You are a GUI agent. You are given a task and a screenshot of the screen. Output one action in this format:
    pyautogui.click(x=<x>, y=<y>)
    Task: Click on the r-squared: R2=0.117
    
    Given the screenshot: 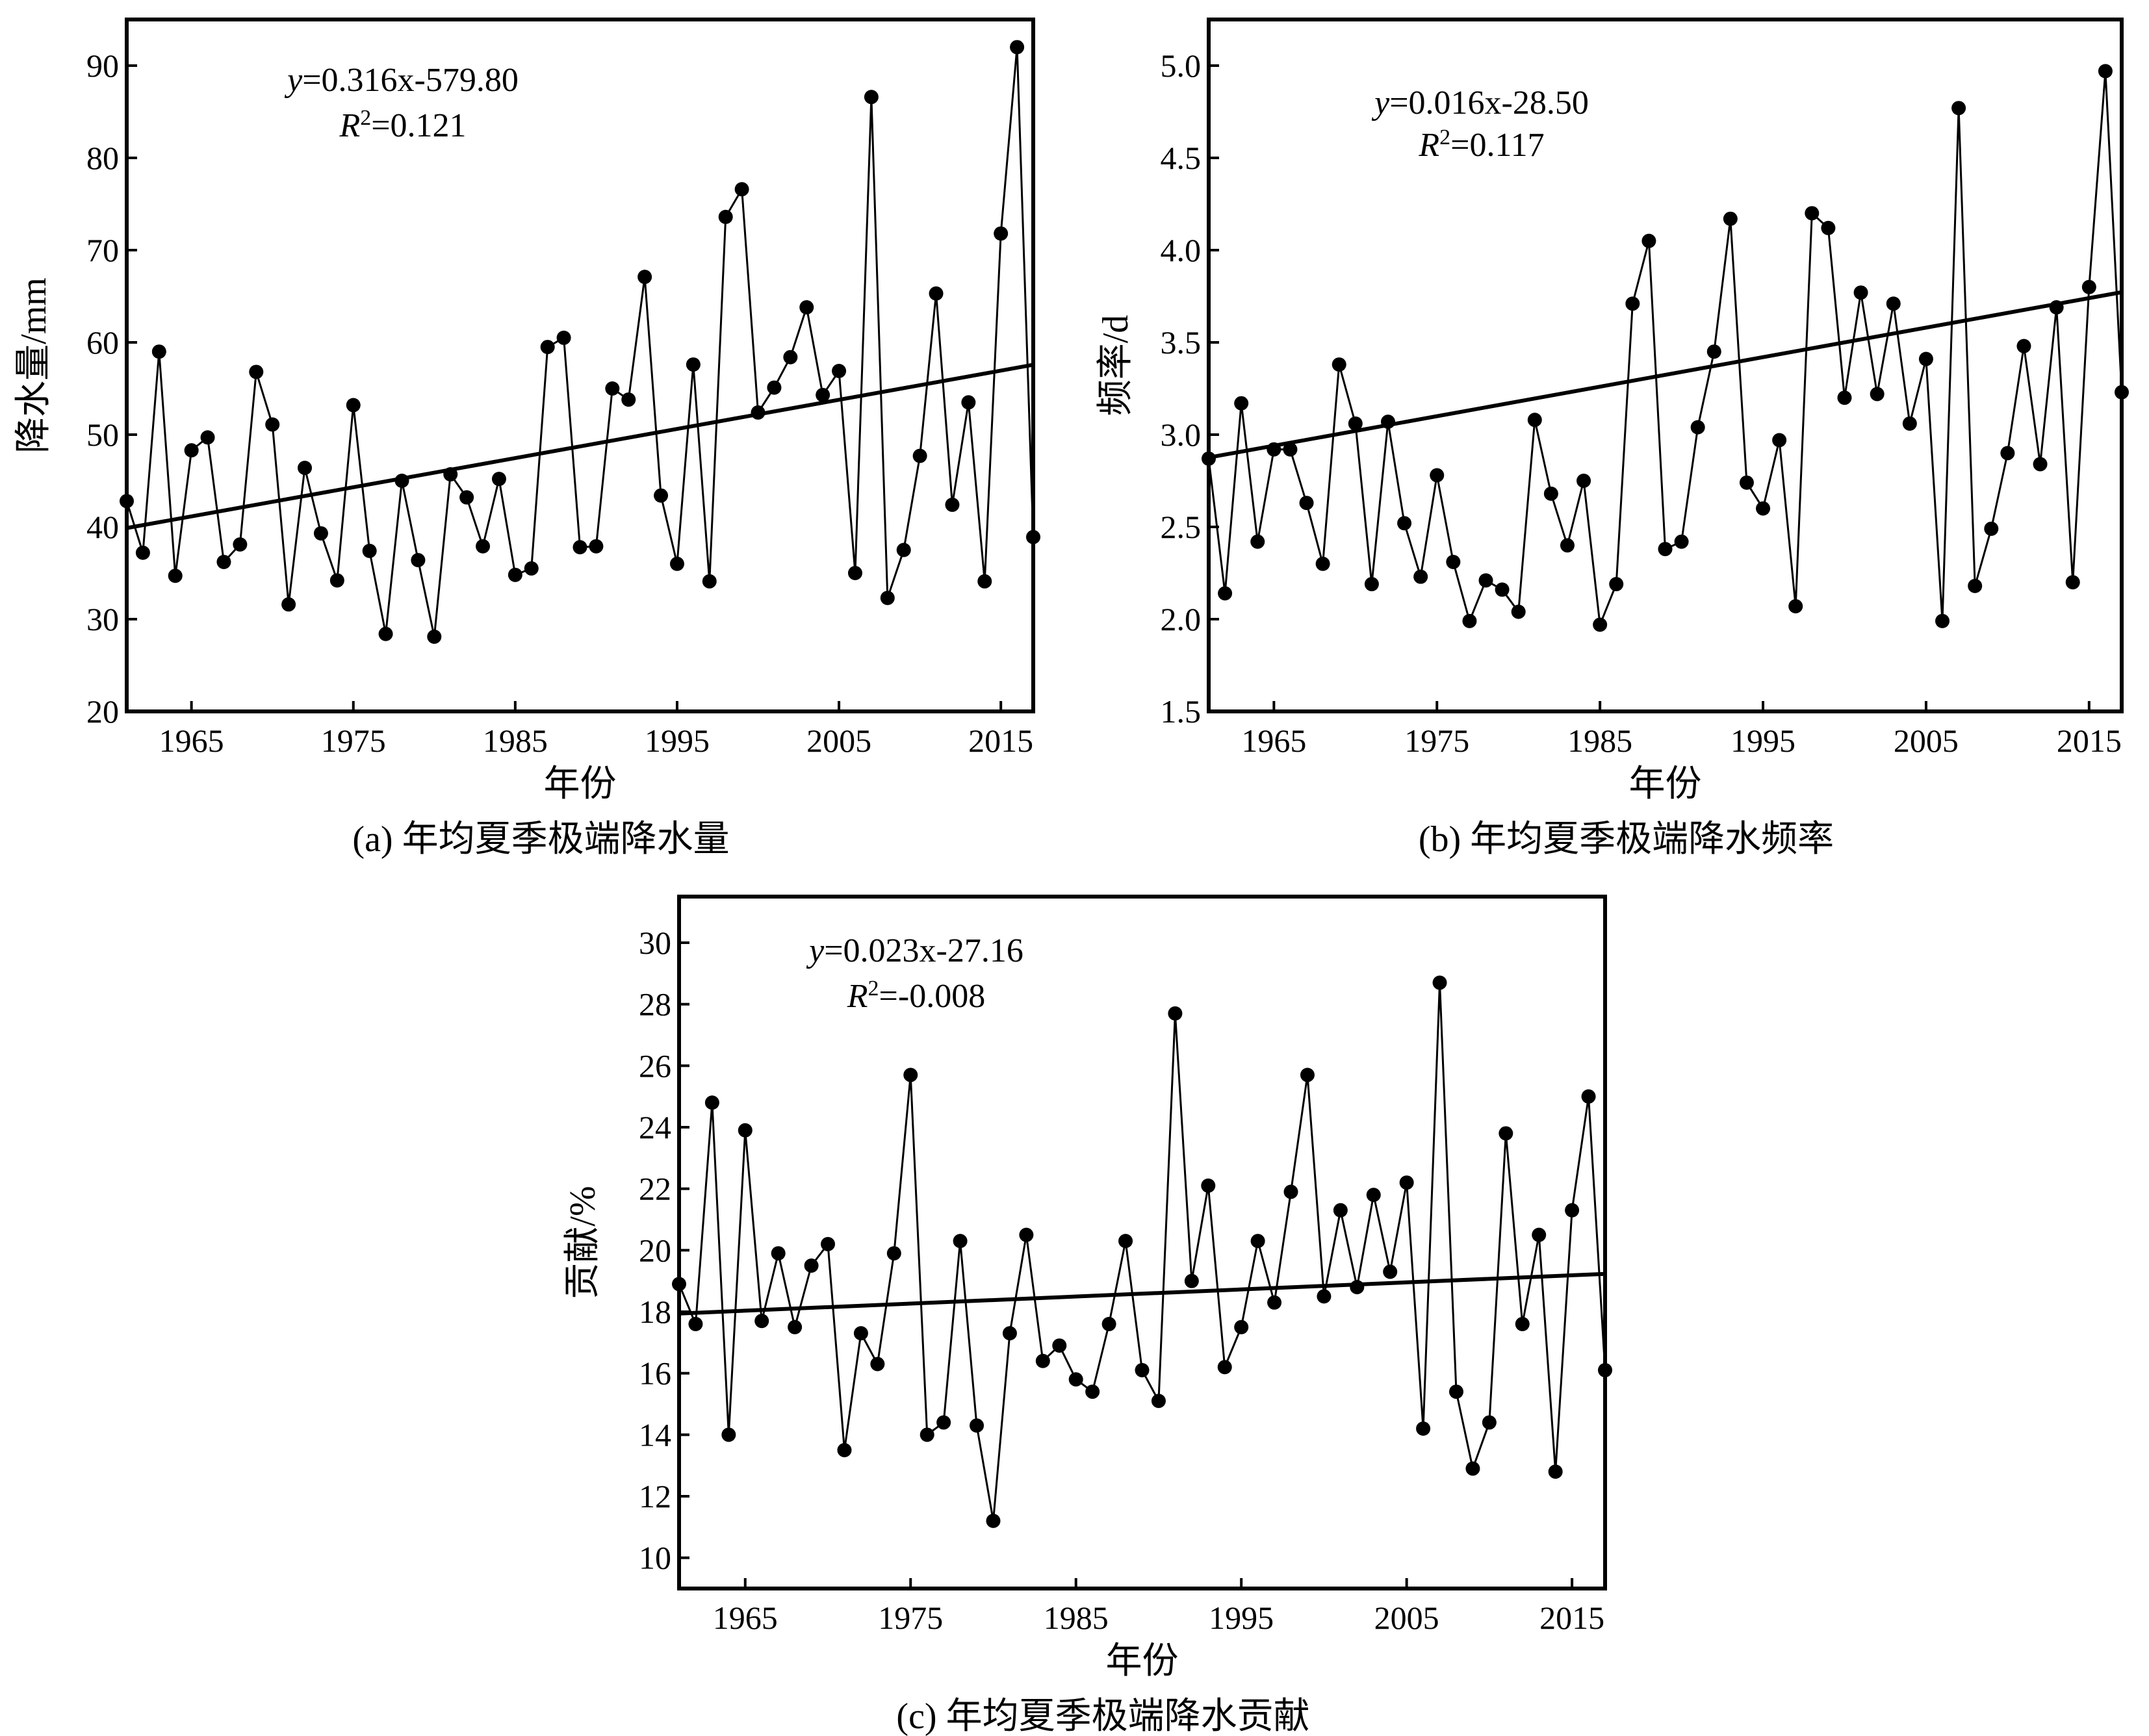 What is the action you would take?
    pyautogui.click(x=1481, y=144)
    